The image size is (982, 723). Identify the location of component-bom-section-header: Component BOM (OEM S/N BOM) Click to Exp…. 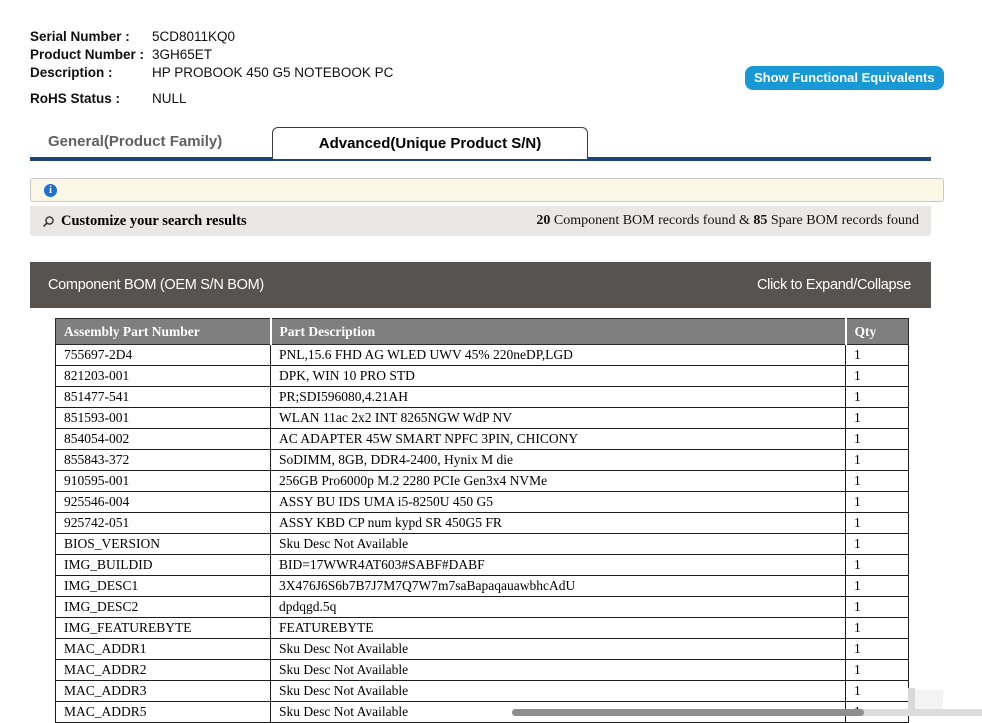
(480, 285).